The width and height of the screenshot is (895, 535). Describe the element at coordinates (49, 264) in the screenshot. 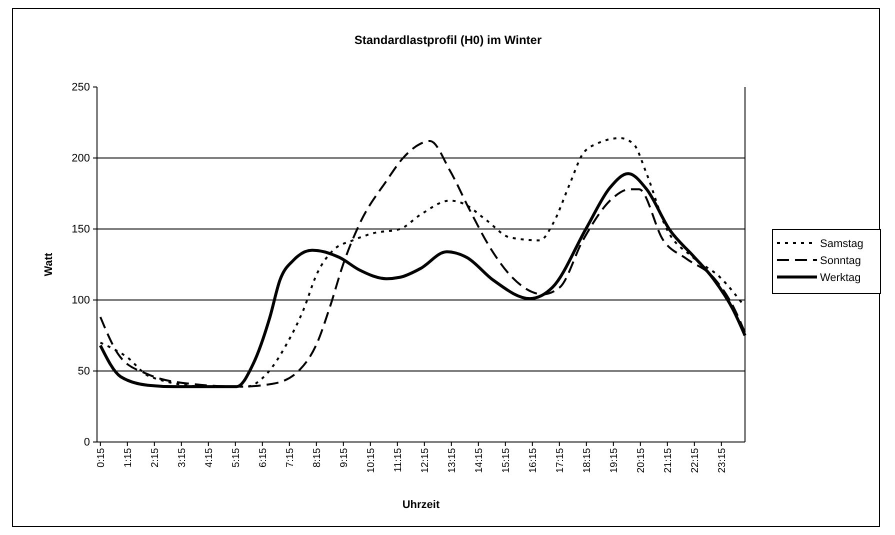

I see `y-axis-title: Watt` at that location.